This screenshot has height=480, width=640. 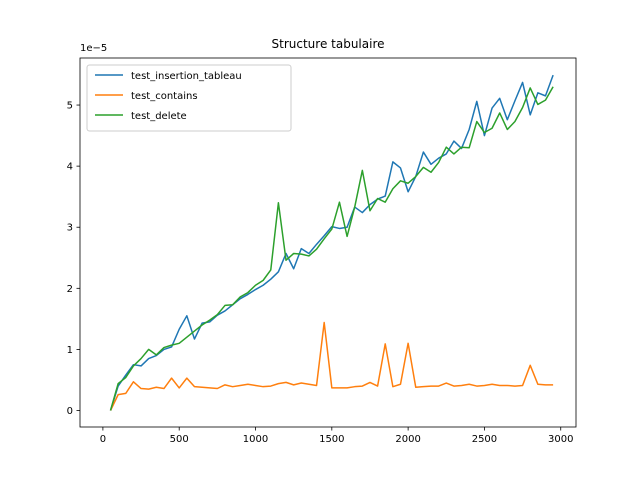 I want to click on series-line-test-contains, so click(x=331, y=366).